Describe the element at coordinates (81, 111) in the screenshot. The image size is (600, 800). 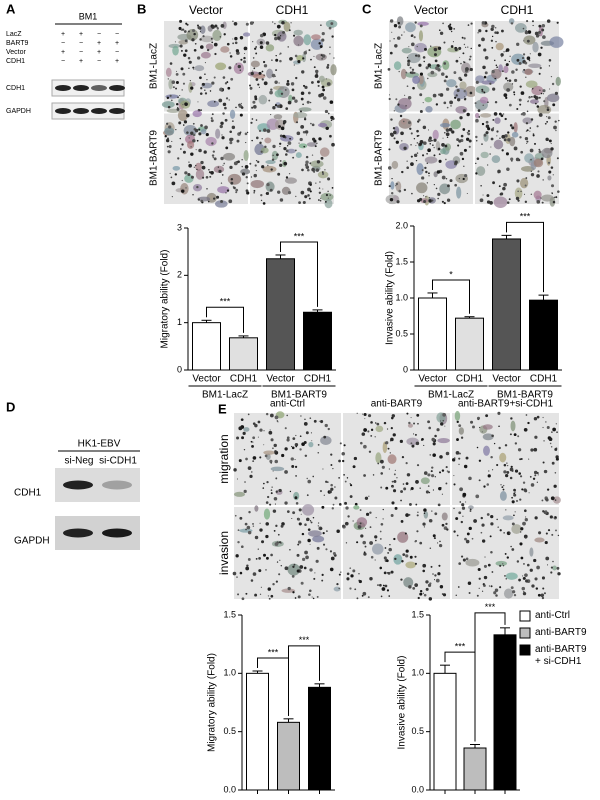
I see `blot-band` at that location.